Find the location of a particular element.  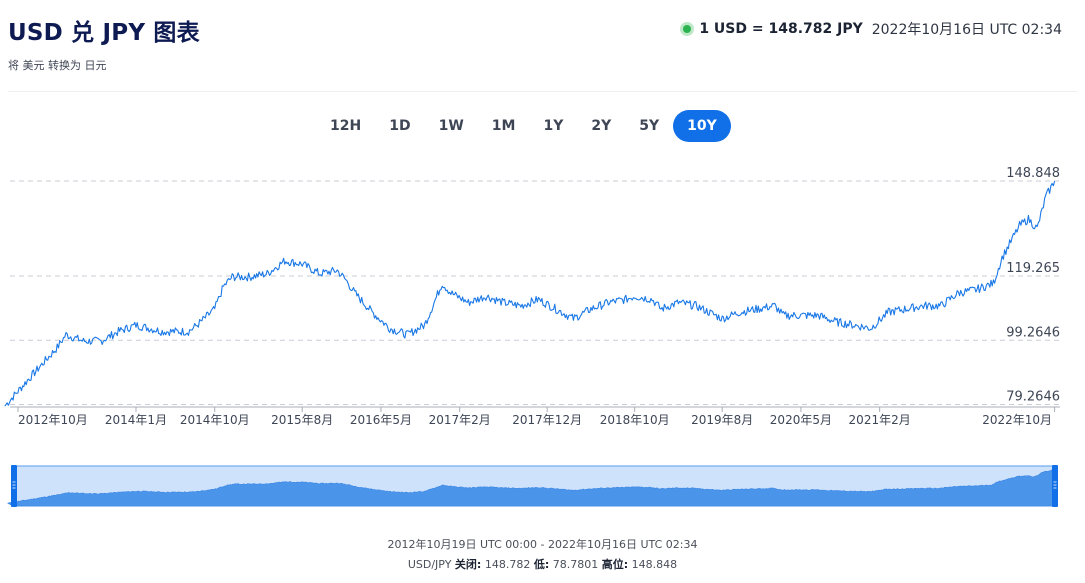

x-tick-label: 2017年12月 is located at coordinates (547, 420).